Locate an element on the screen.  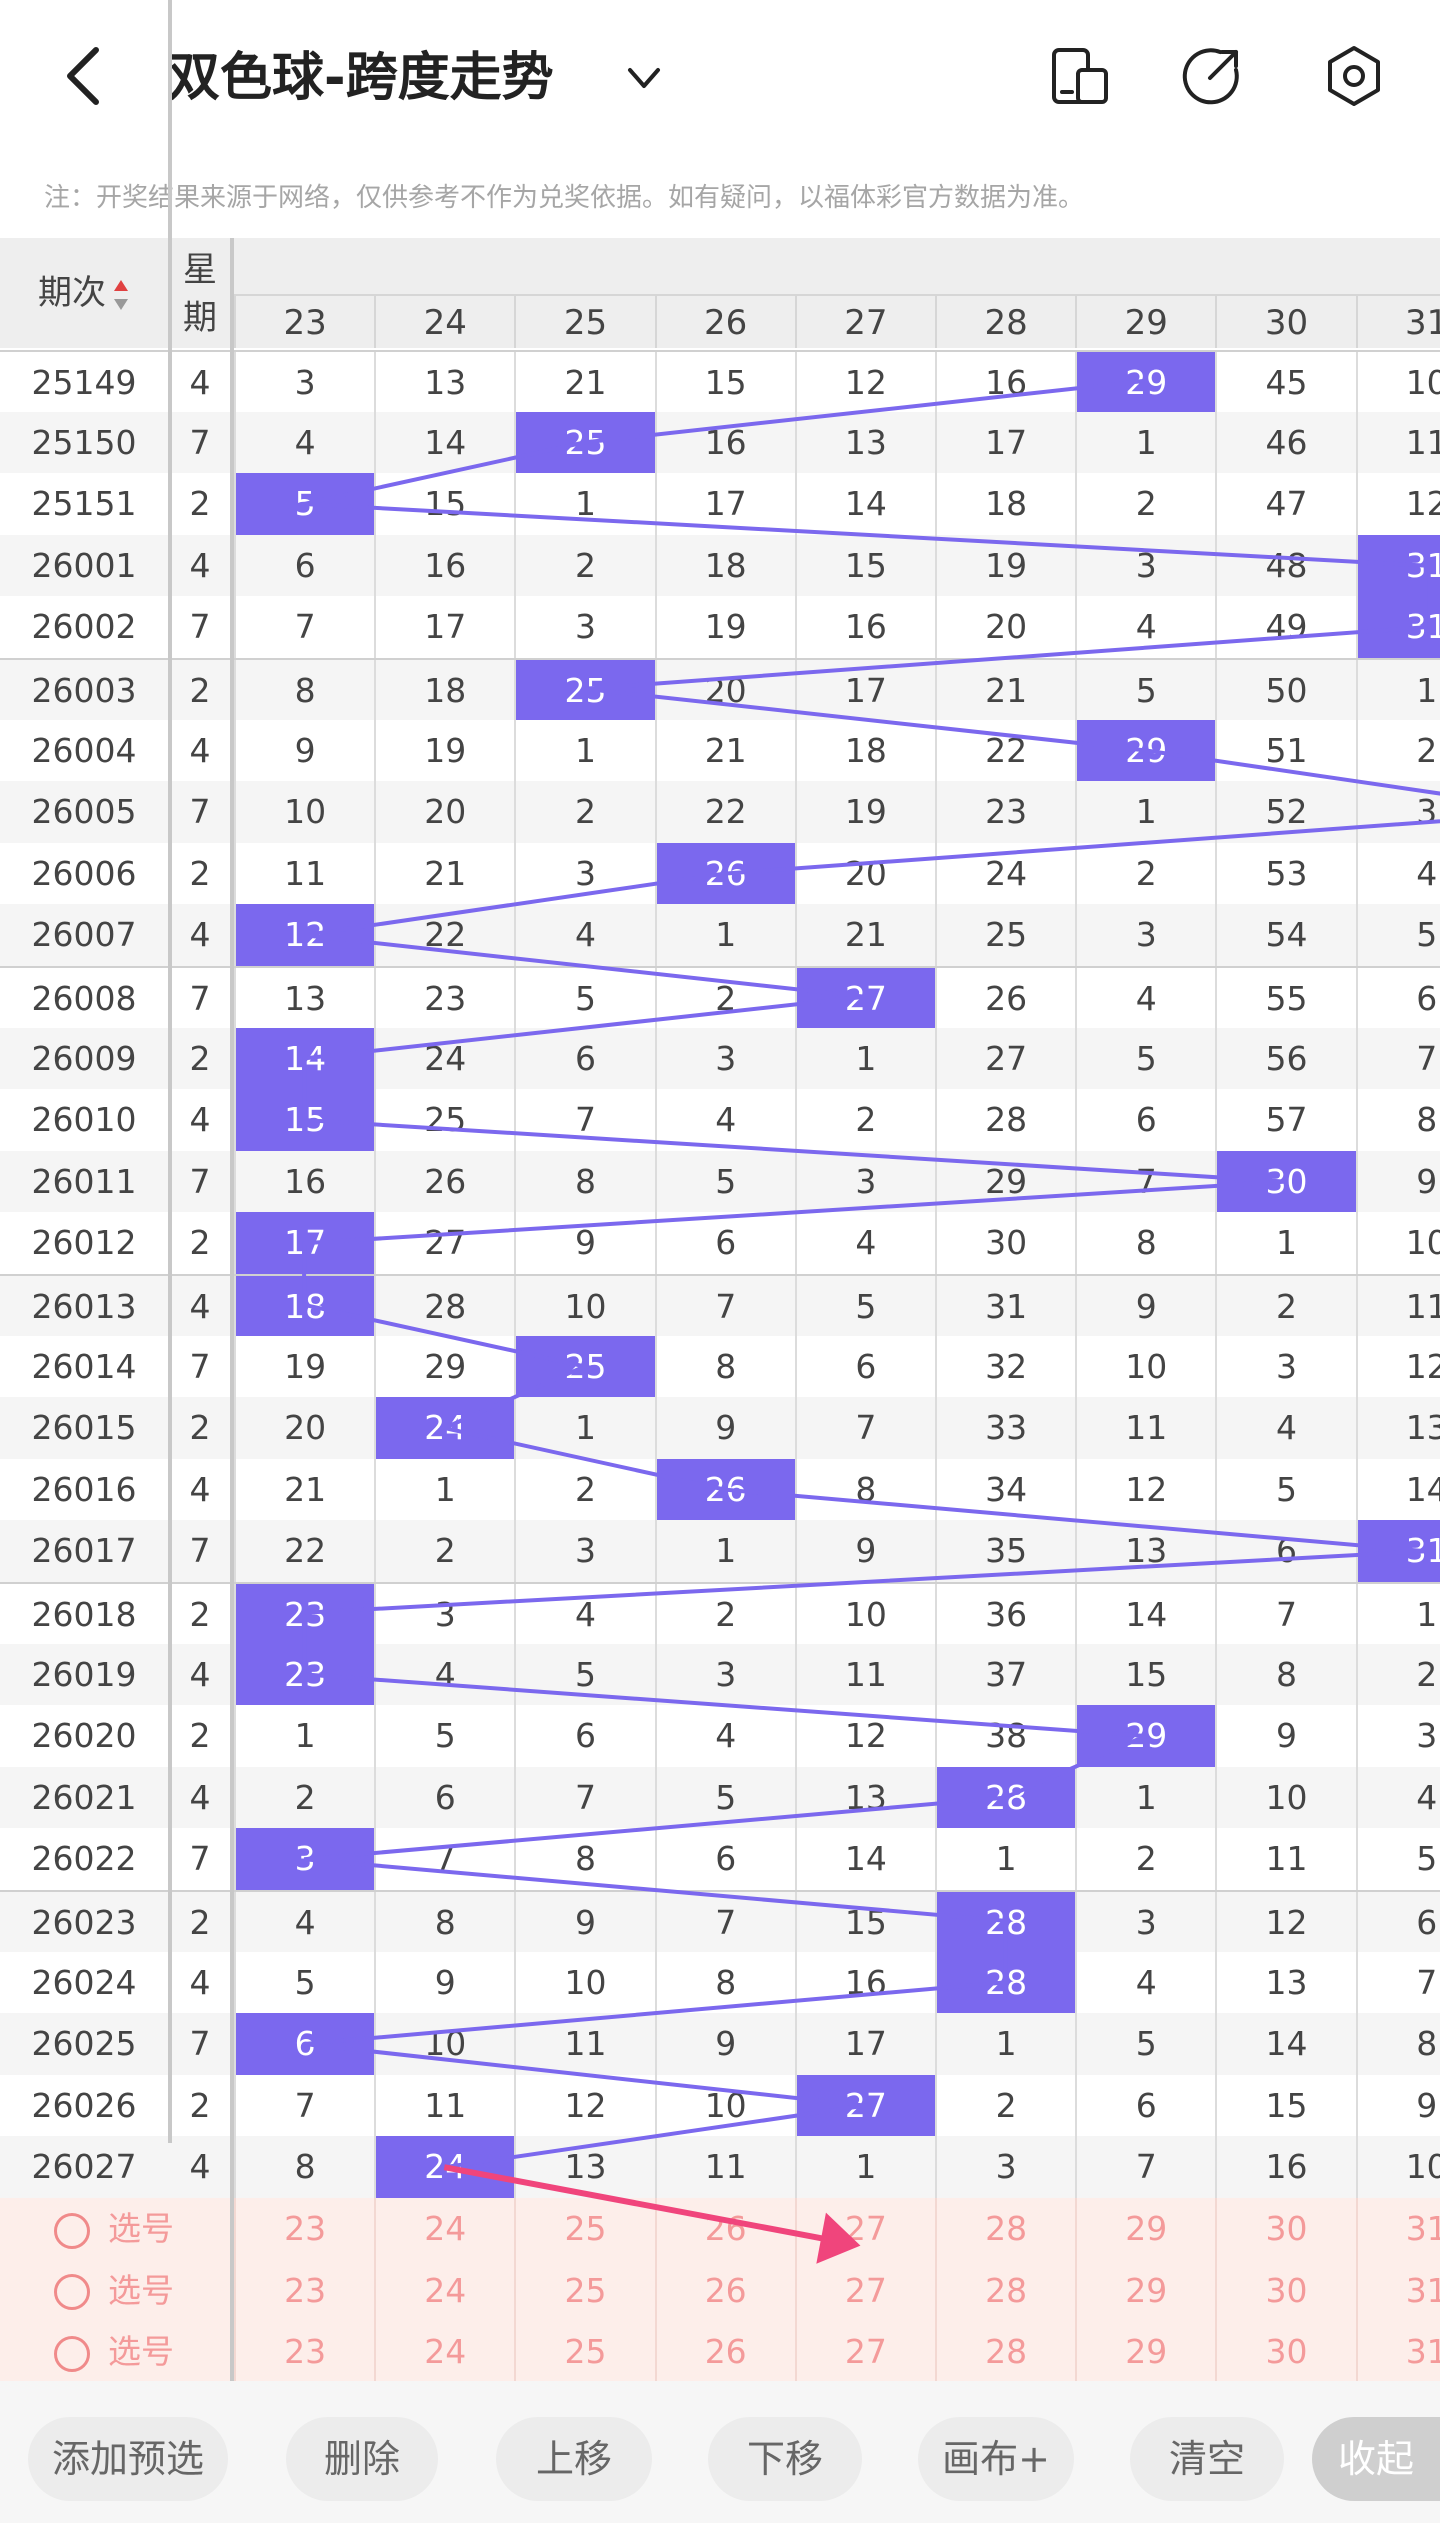
table-cell: 55 is located at coordinates (1285, 999).